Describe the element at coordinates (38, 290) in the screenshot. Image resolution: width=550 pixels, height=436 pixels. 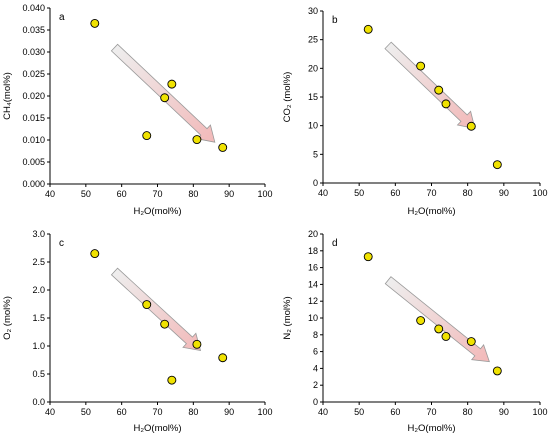
I see `y-tick-label: 2.0` at that location.